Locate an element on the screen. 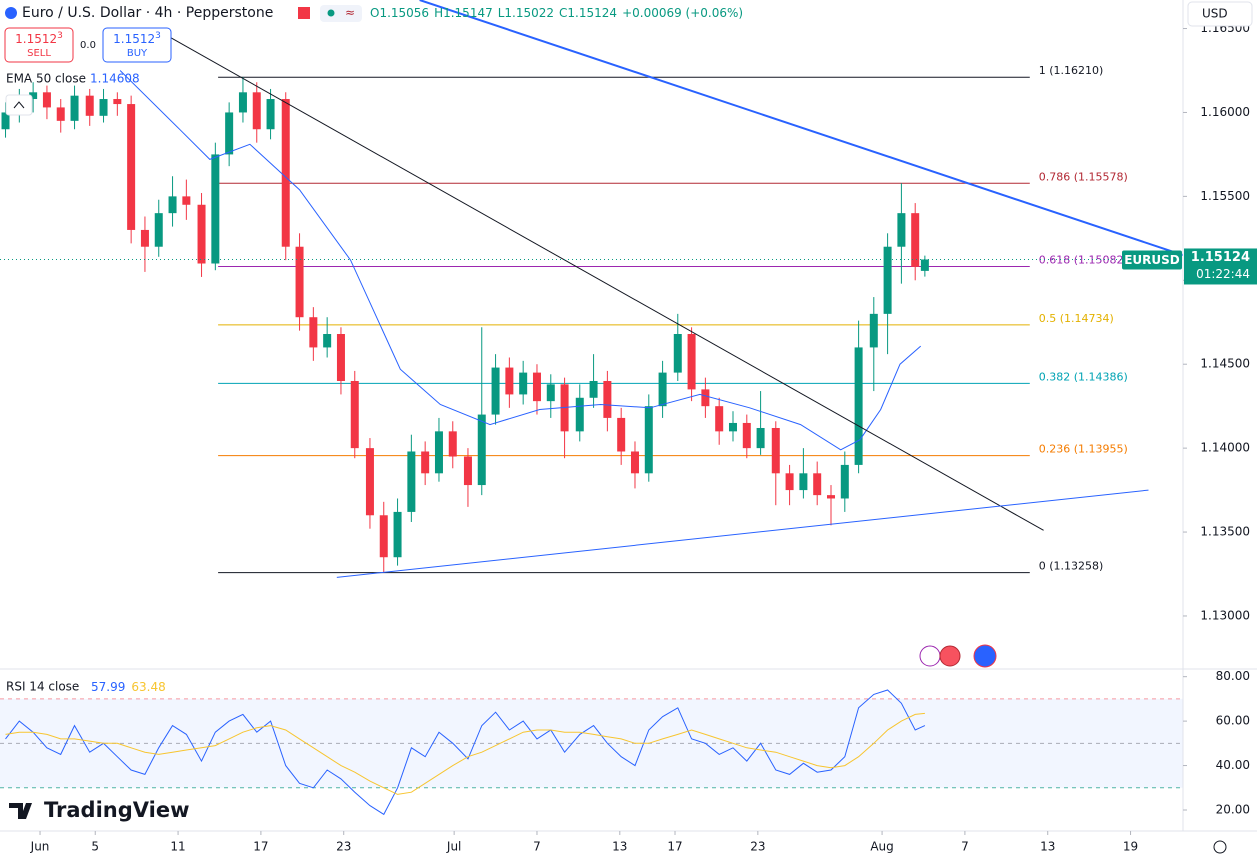 Image resolution: width=1257 pixels, height=862 pixels. status-badges is located at coordinates (341, 13).